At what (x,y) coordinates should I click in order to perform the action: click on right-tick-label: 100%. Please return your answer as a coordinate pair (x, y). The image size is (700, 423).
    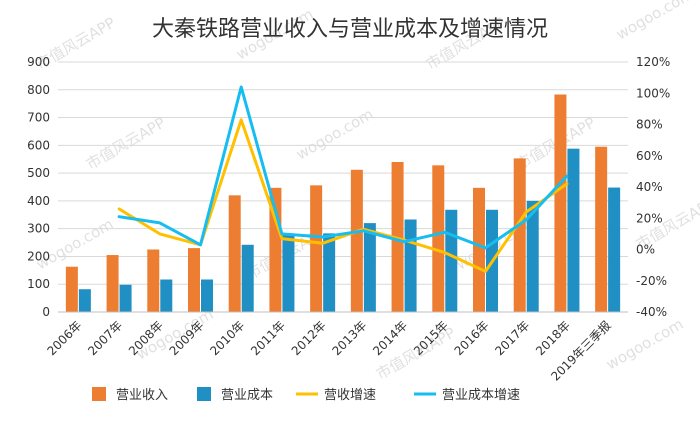
    Looking at the image, I should click on (653, 93).